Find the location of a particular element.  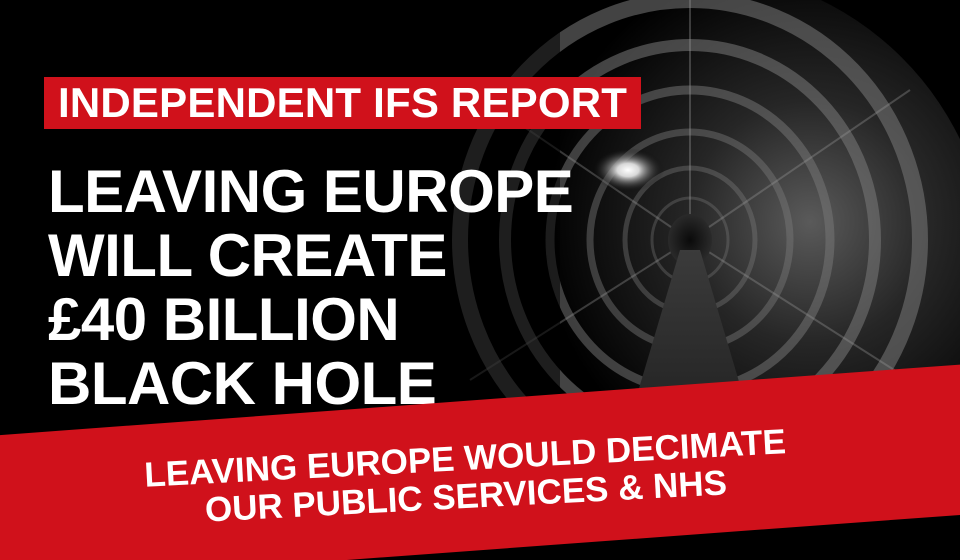

headline-line-1: LEAVING EUROPE is located at coordinates (311, 191).